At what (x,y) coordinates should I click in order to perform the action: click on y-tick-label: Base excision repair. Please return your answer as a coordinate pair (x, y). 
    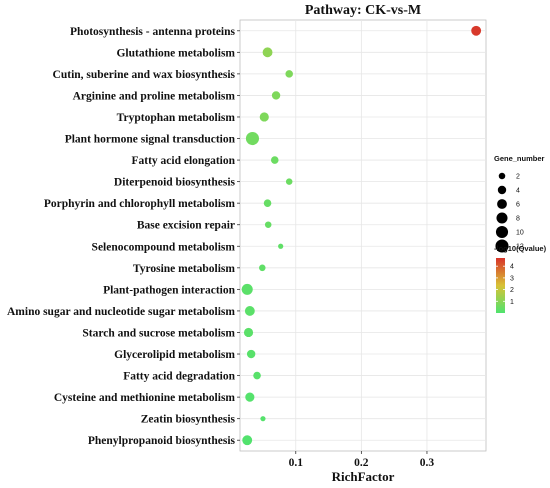
    Looking at the image, I should click on (186, 226).